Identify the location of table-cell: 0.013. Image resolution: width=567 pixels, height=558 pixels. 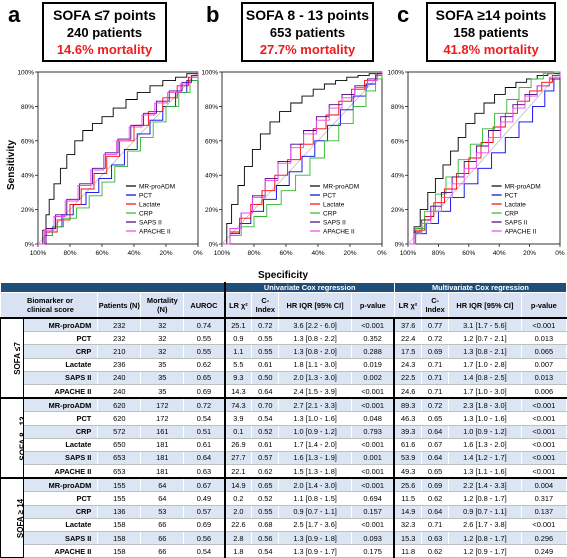
(543, 377).